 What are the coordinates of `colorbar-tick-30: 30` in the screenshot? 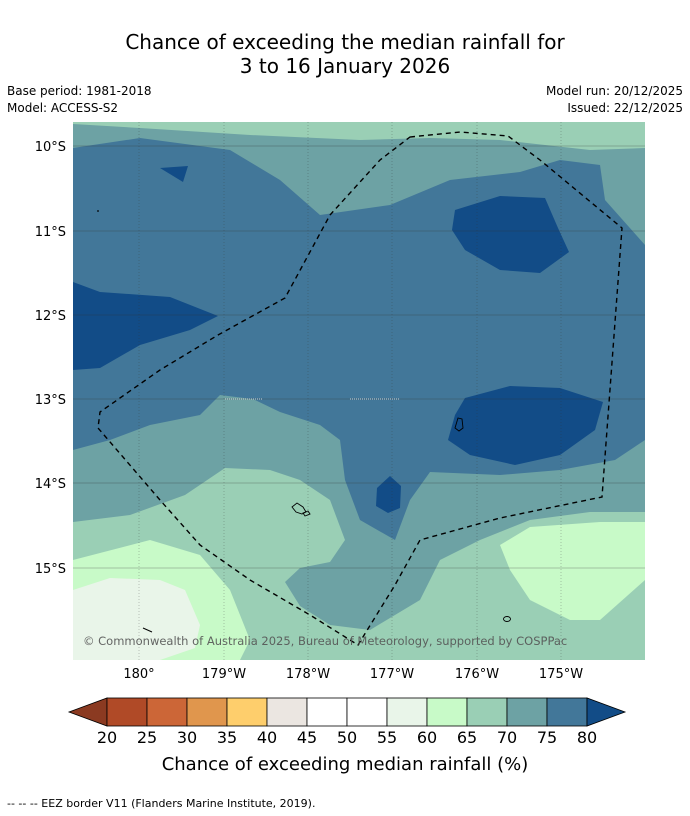 It's located at (187, 737).